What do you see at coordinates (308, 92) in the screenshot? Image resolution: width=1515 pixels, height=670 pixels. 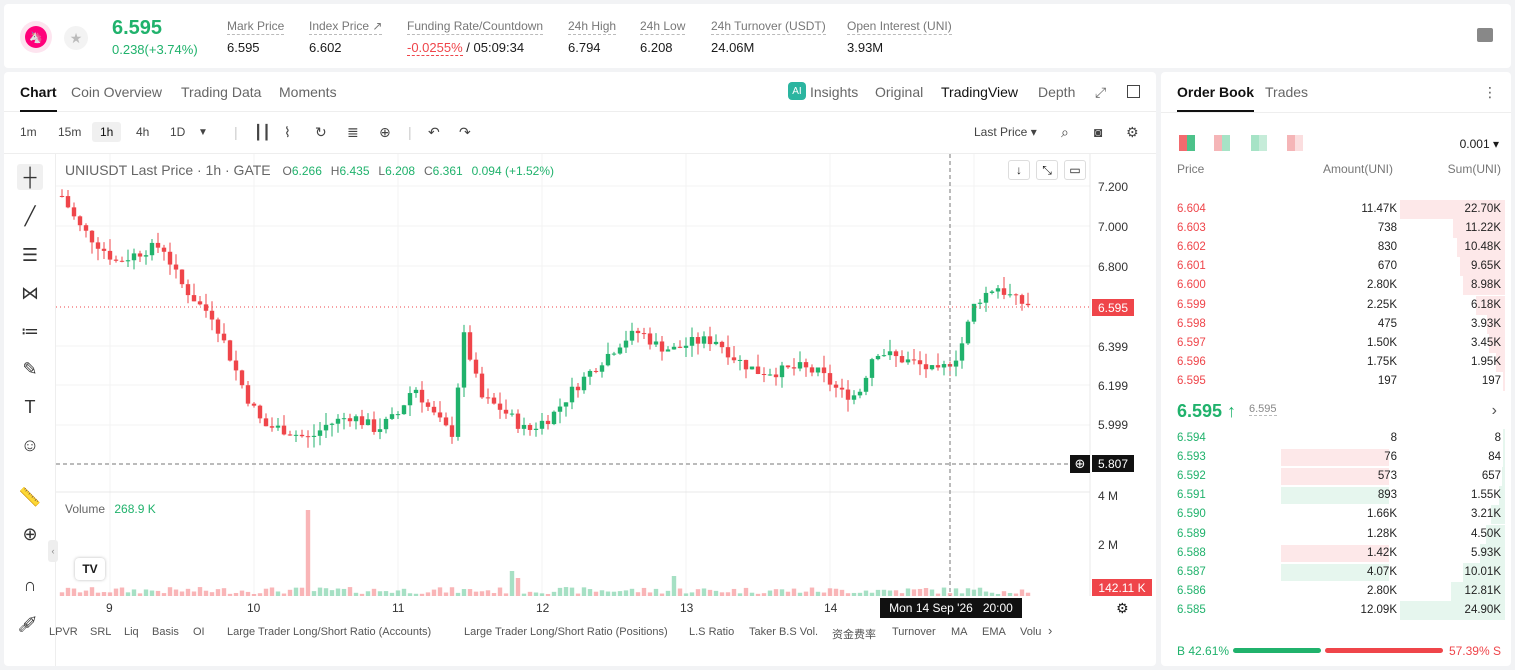 I see `tab-moments: Moments` at bounding box center [308, 92].